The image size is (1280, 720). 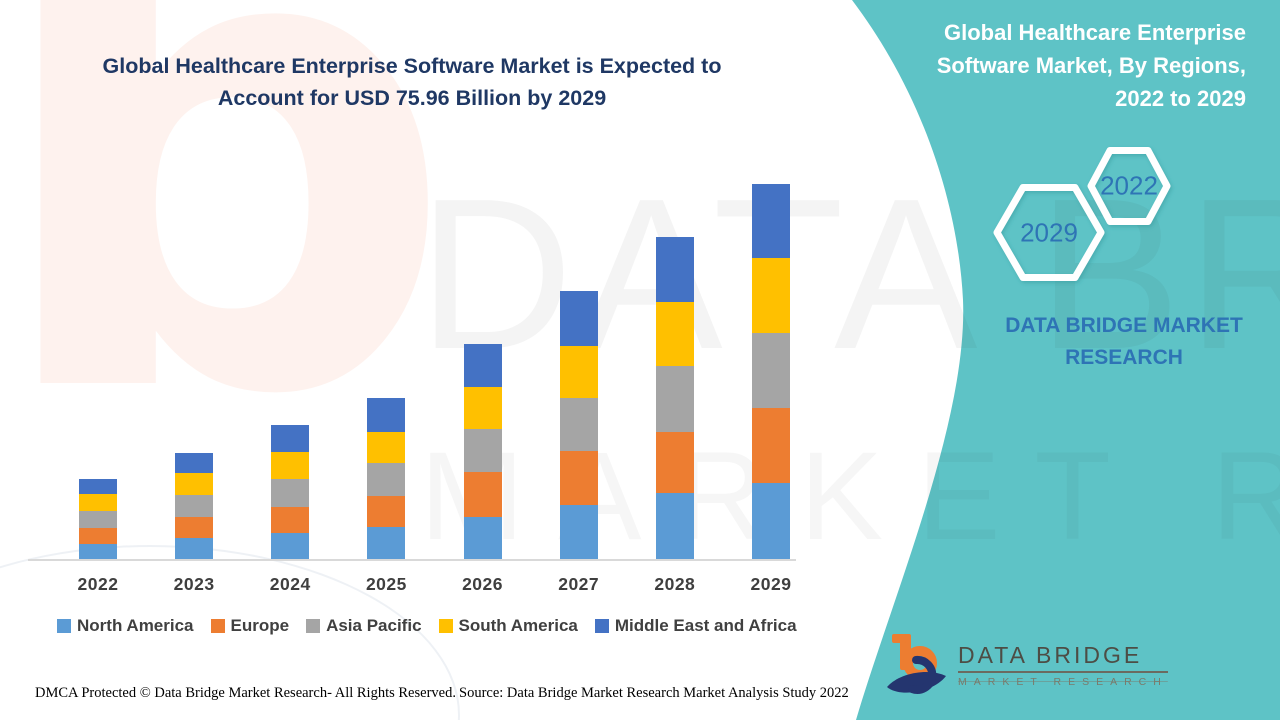 I want to click on legend-item-europe: Europe, so click(x=250, y=626).